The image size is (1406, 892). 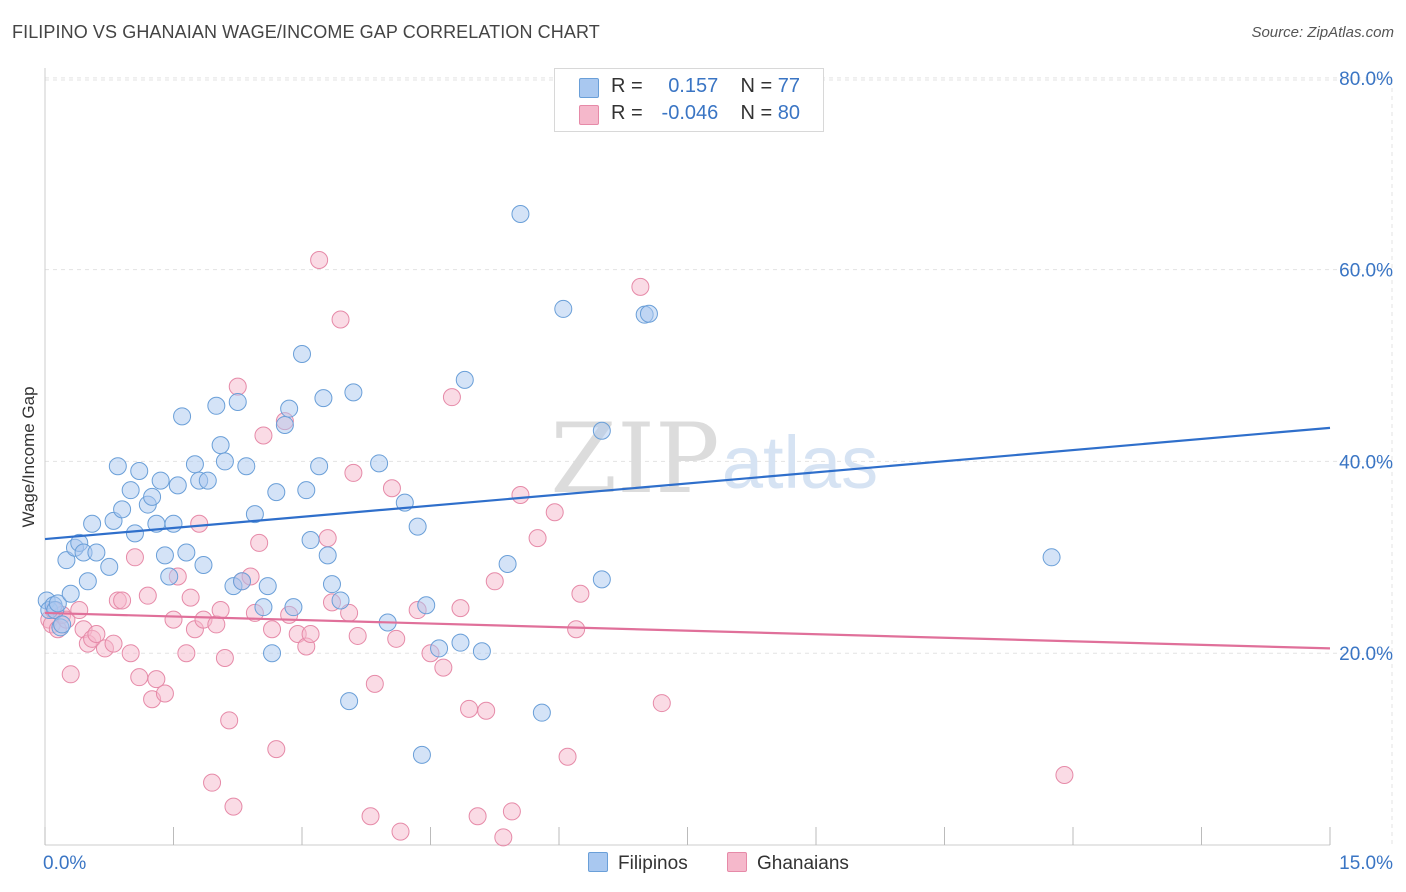 What do you see at coordinates (1366, 79) in the screenshot?
I see `y-tick-label: 80.0%` at bounding box center [1366, 79].